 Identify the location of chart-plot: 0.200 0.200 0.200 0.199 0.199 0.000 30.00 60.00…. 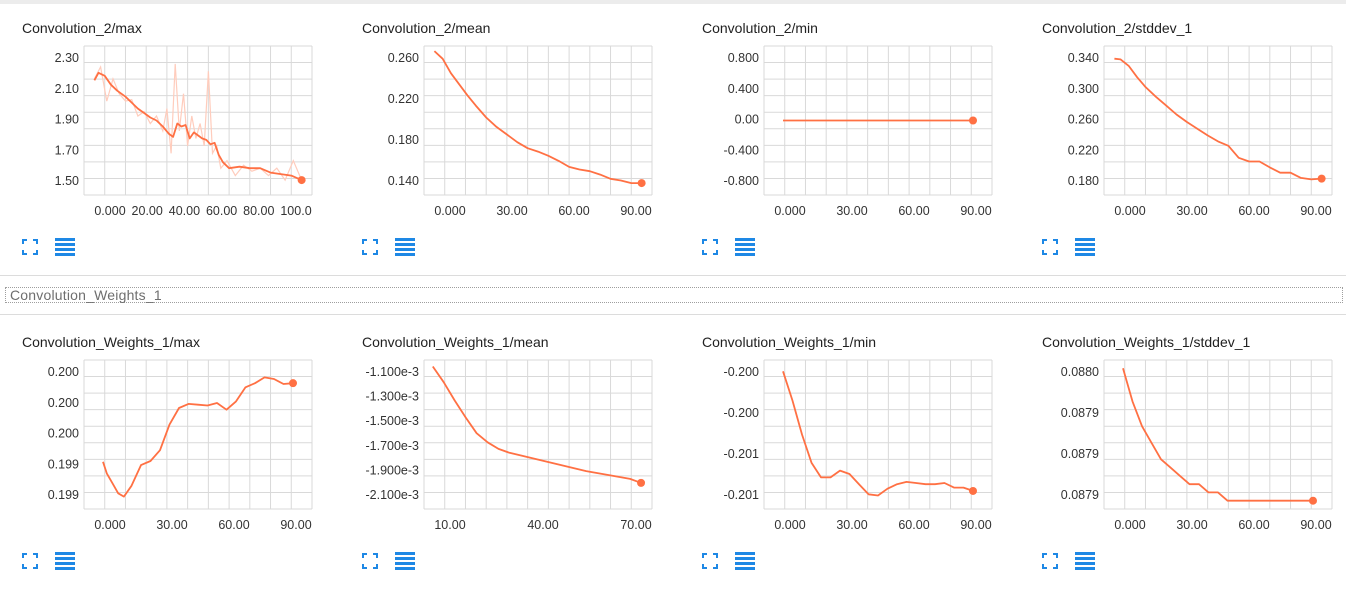
(187, 441).